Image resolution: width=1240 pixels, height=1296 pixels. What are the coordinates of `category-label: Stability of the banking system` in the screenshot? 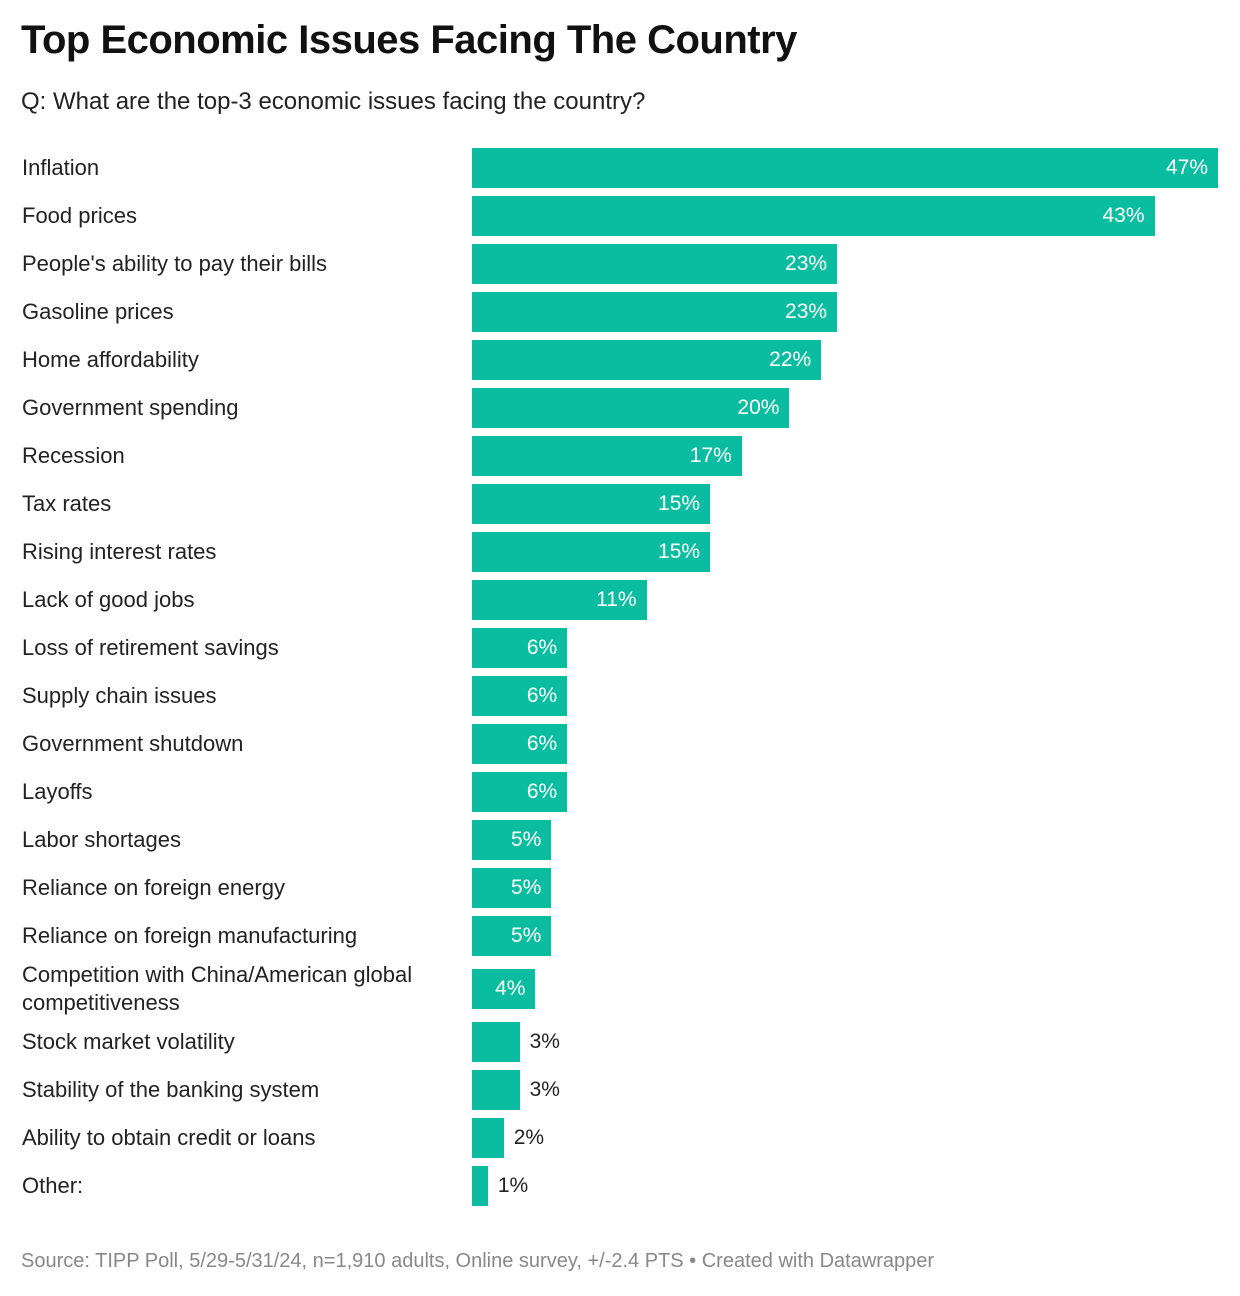 It's located at (171, 1089).